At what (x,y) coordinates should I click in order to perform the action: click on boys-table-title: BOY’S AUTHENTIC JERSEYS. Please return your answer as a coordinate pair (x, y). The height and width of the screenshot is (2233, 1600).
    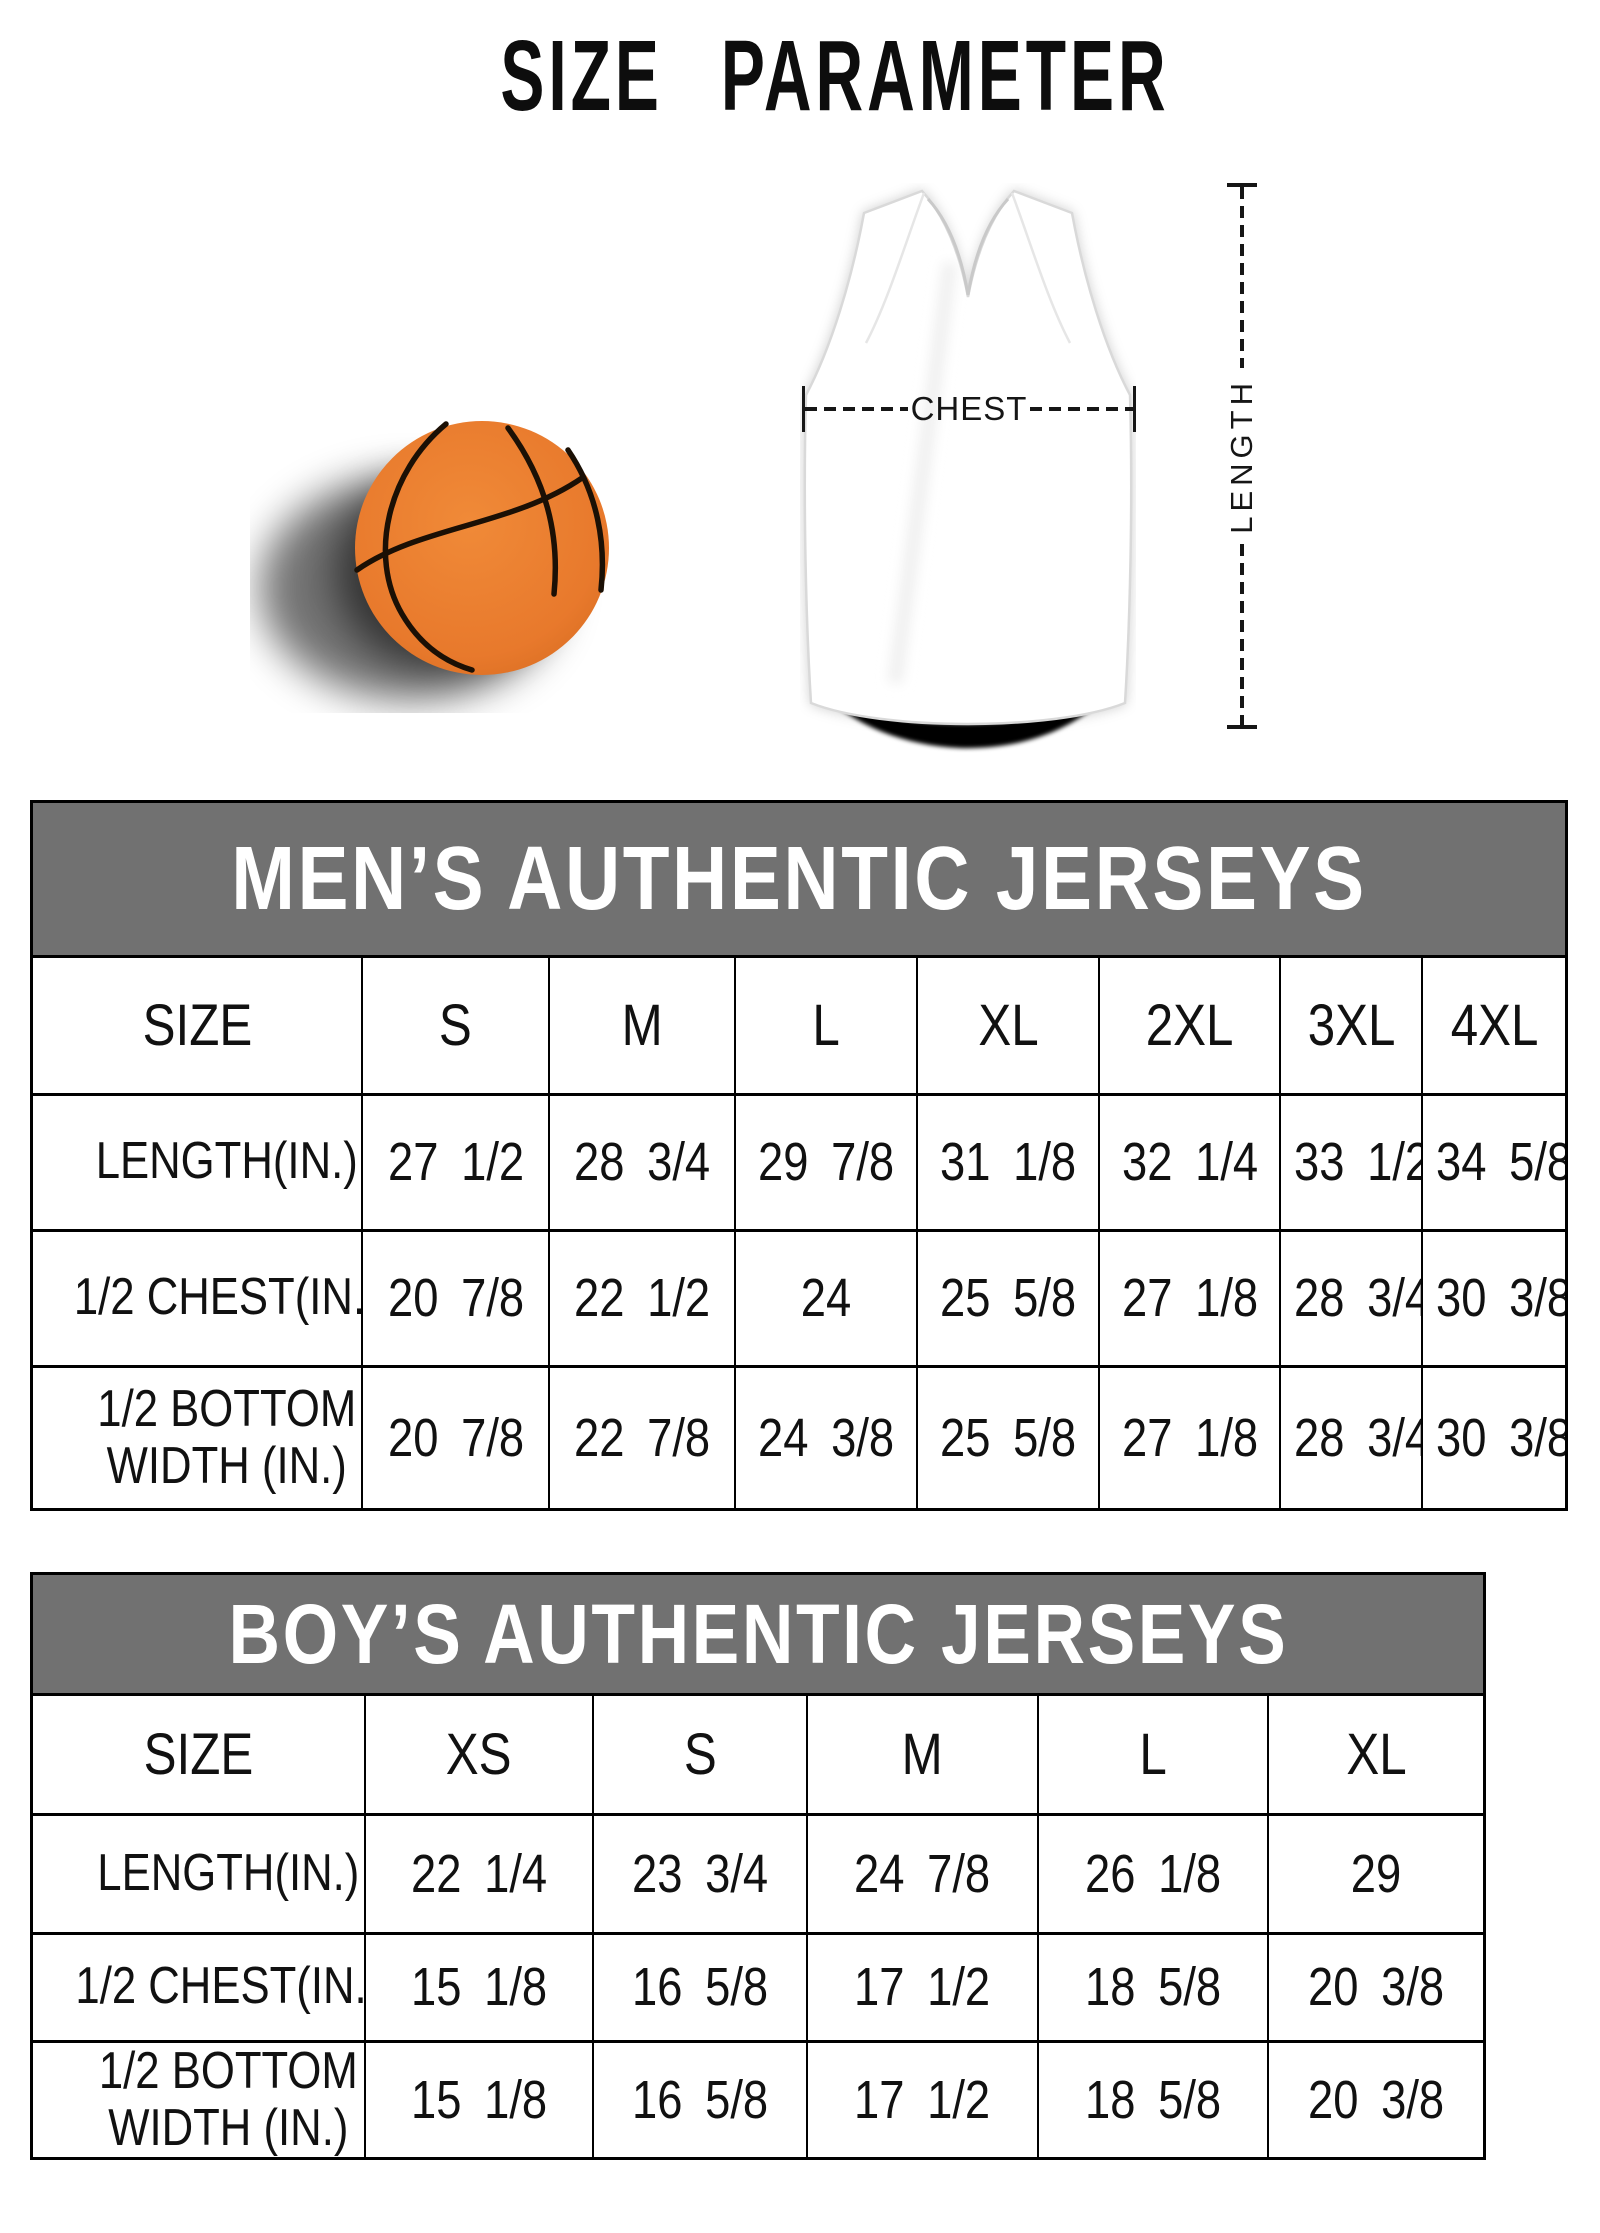
    Looking at the image, I should click on (758, 1633).